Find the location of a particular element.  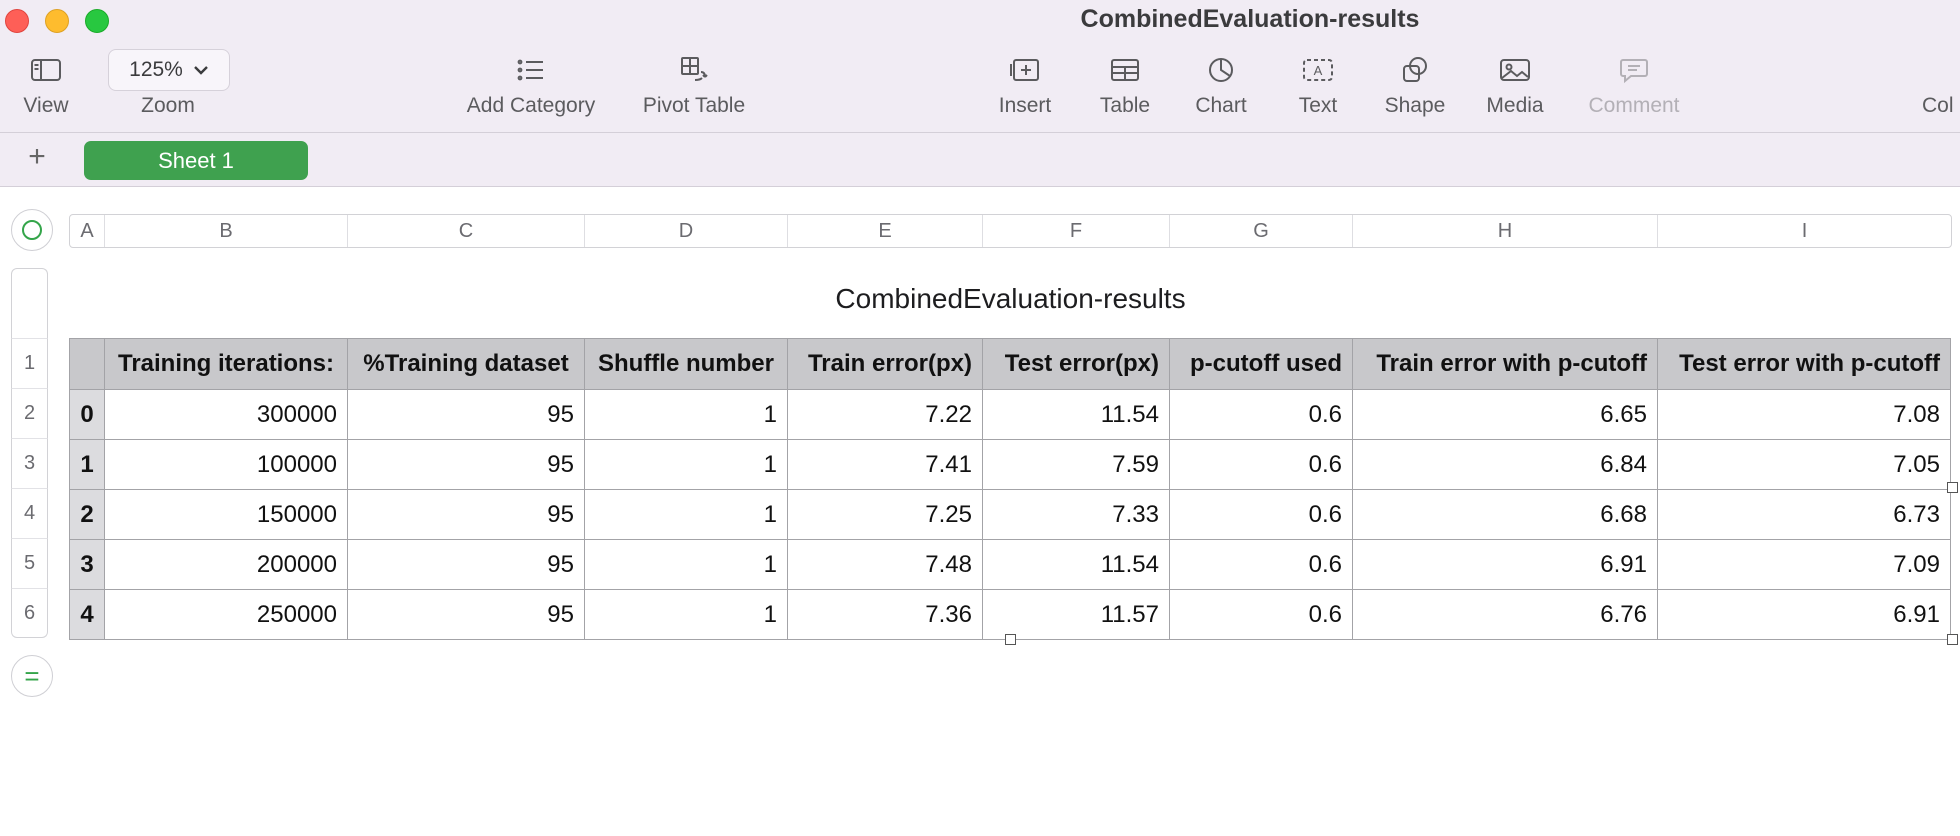

column-header-d: D is located at coordinates (686, 231).